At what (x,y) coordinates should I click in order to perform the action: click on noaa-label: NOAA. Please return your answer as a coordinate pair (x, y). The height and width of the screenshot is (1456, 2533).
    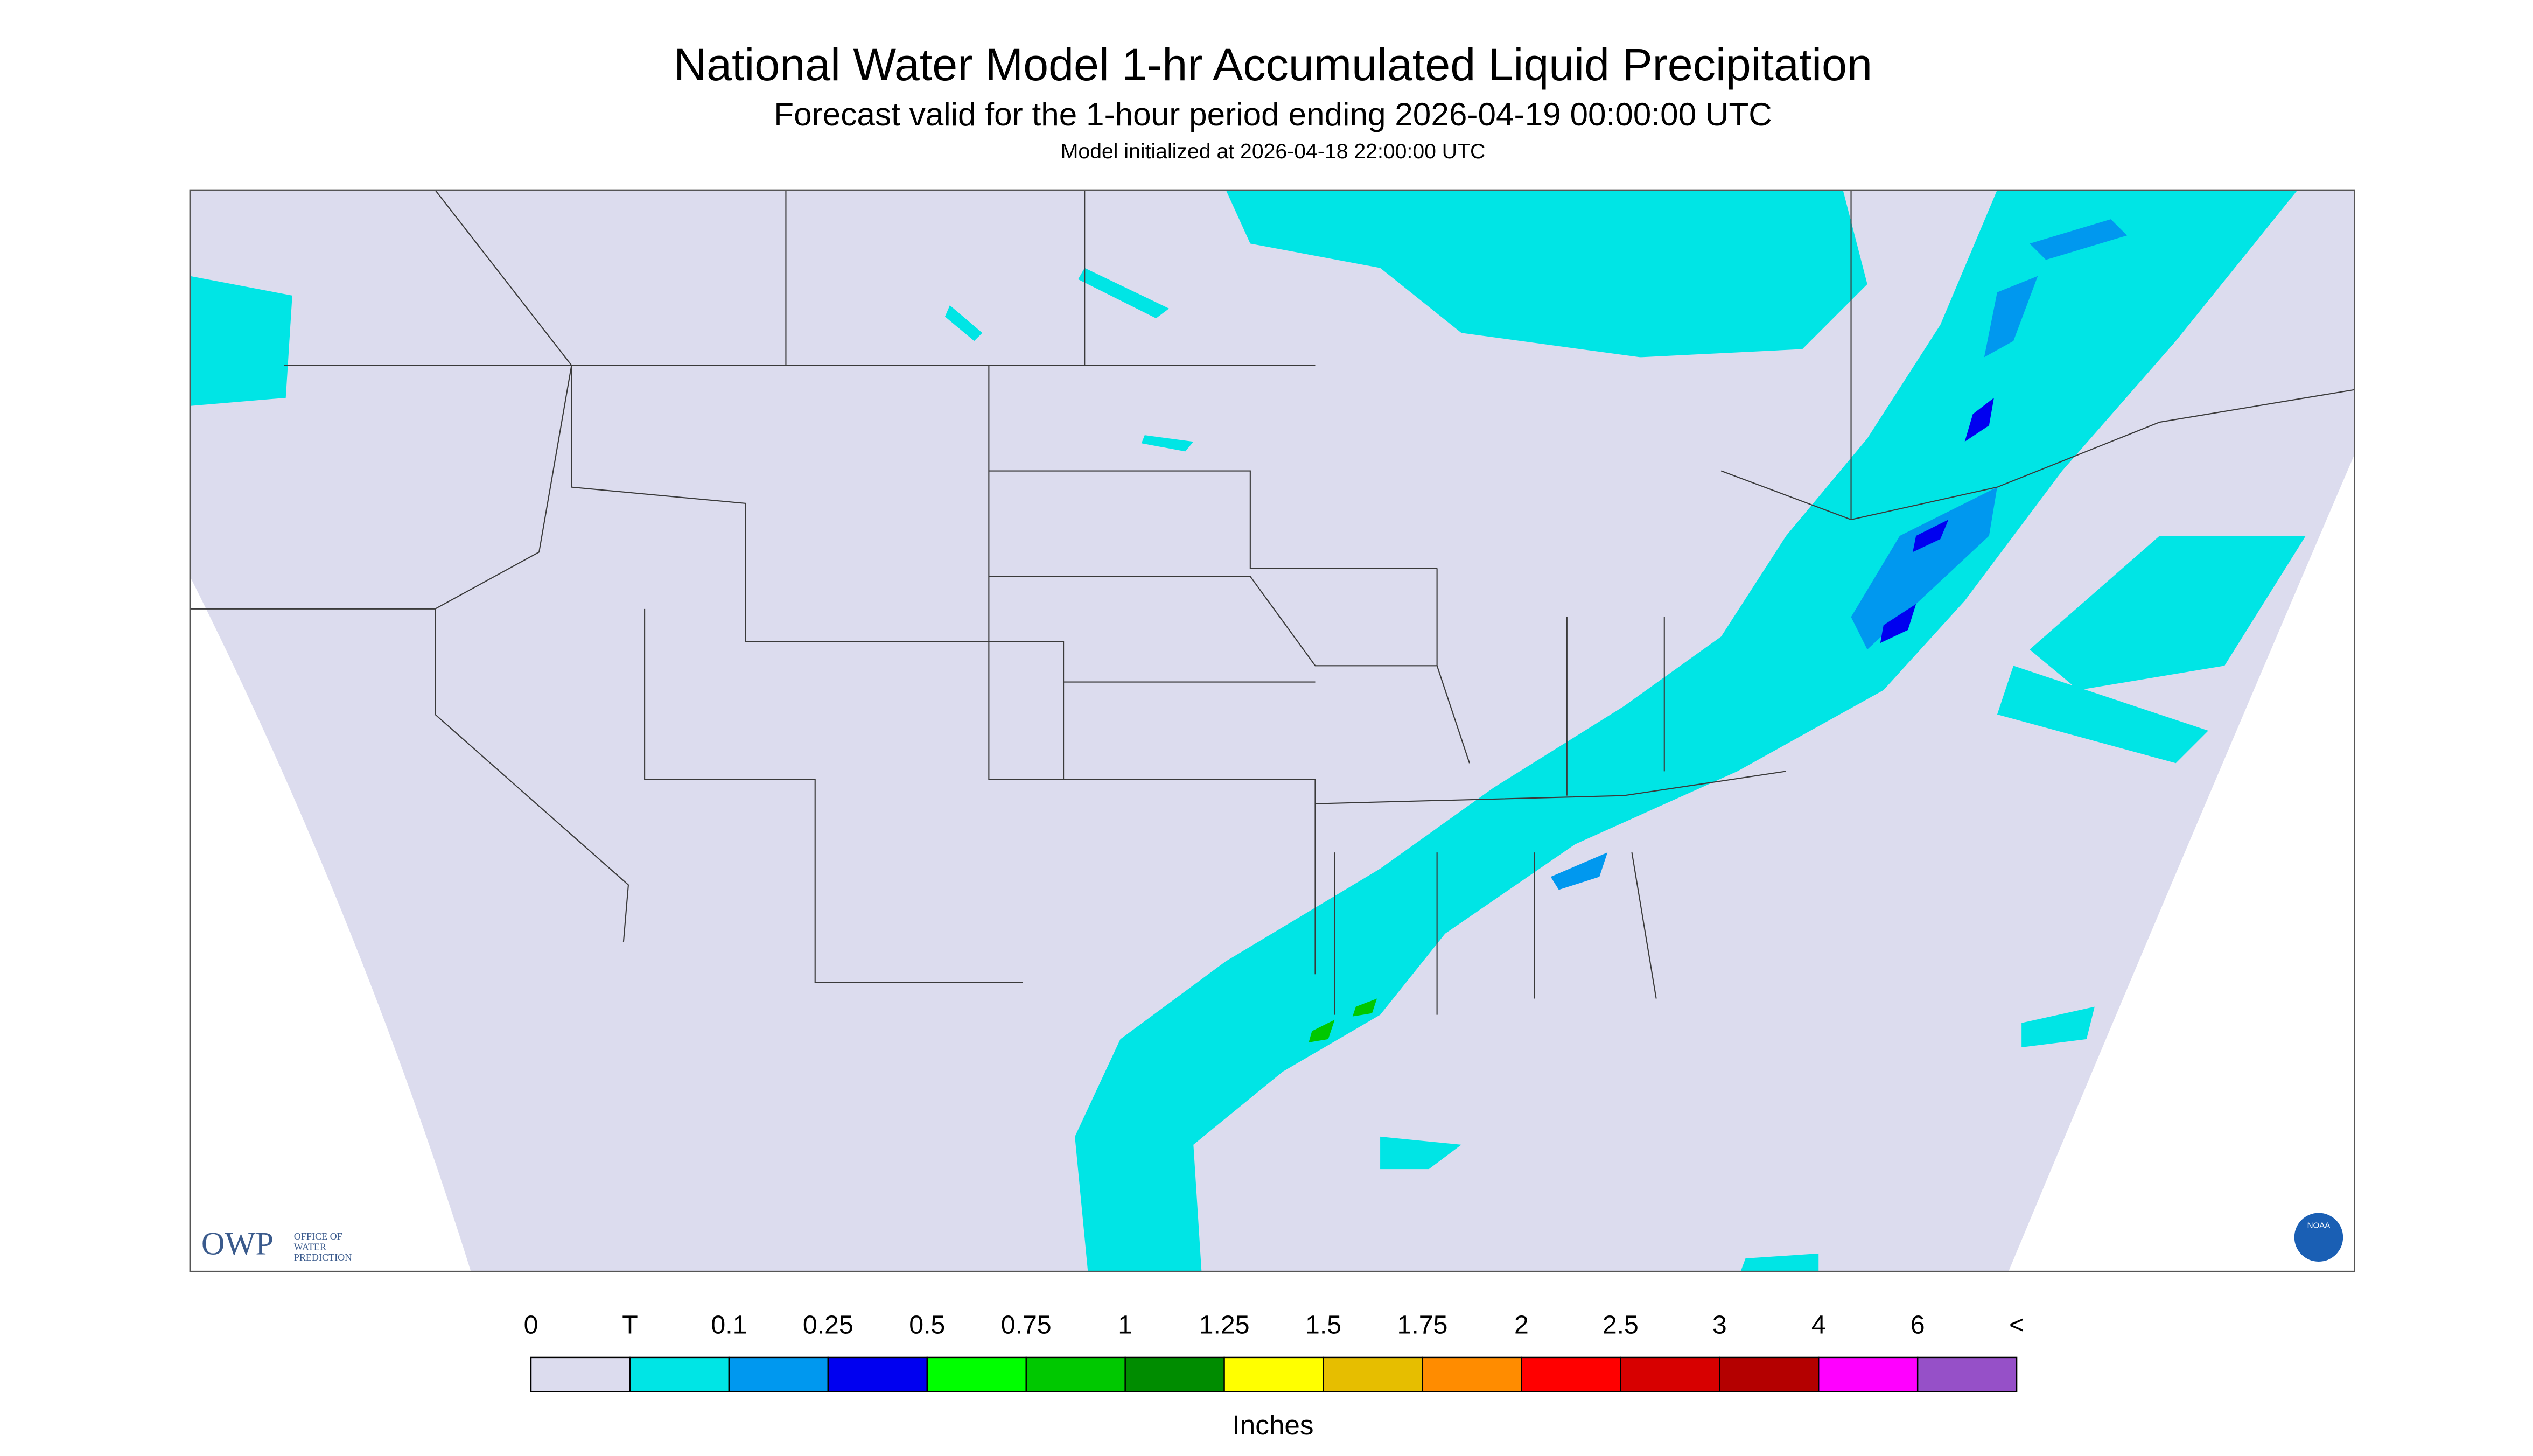
    Looking at the image, I should click on (2319, 1225).